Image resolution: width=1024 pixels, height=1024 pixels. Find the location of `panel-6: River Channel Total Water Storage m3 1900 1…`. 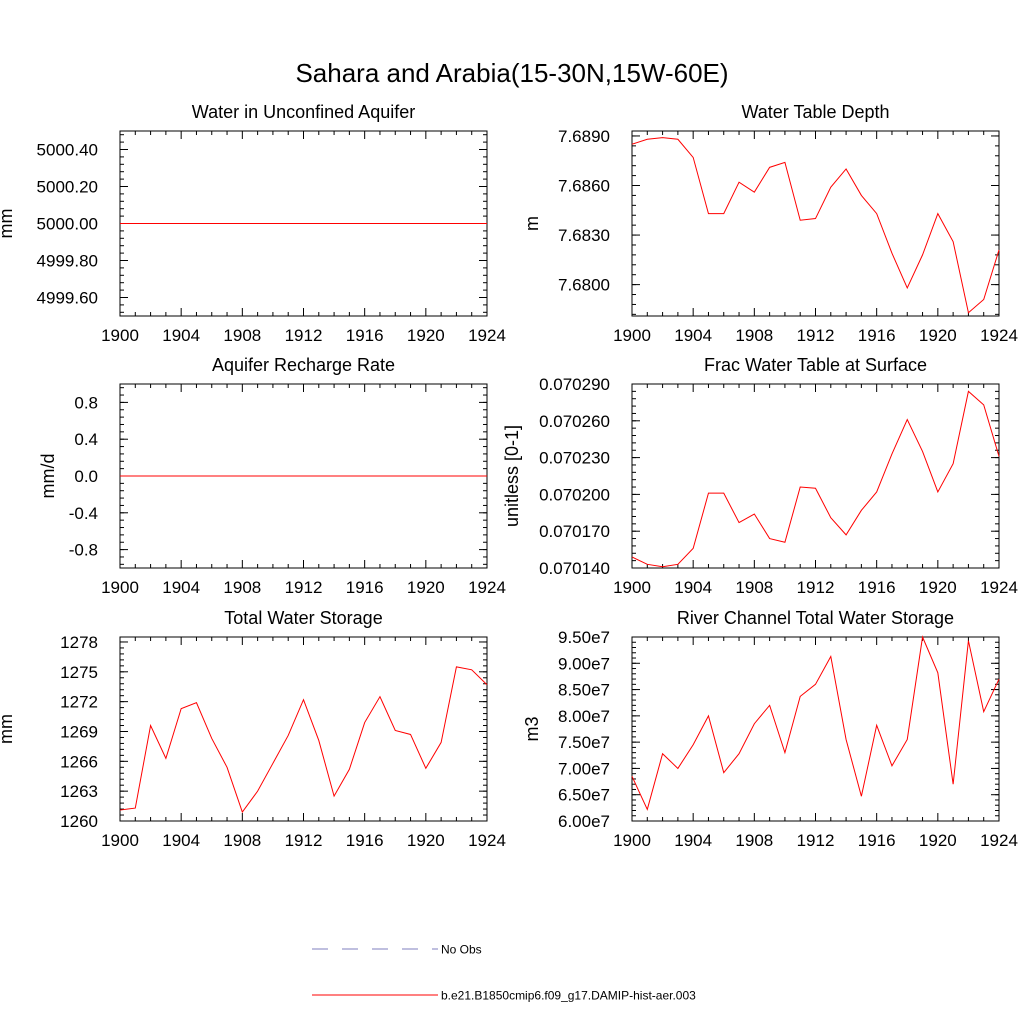

panel-6: River Channel Total Water Storage m3 1900 1… is located at coordinates (770, 729).